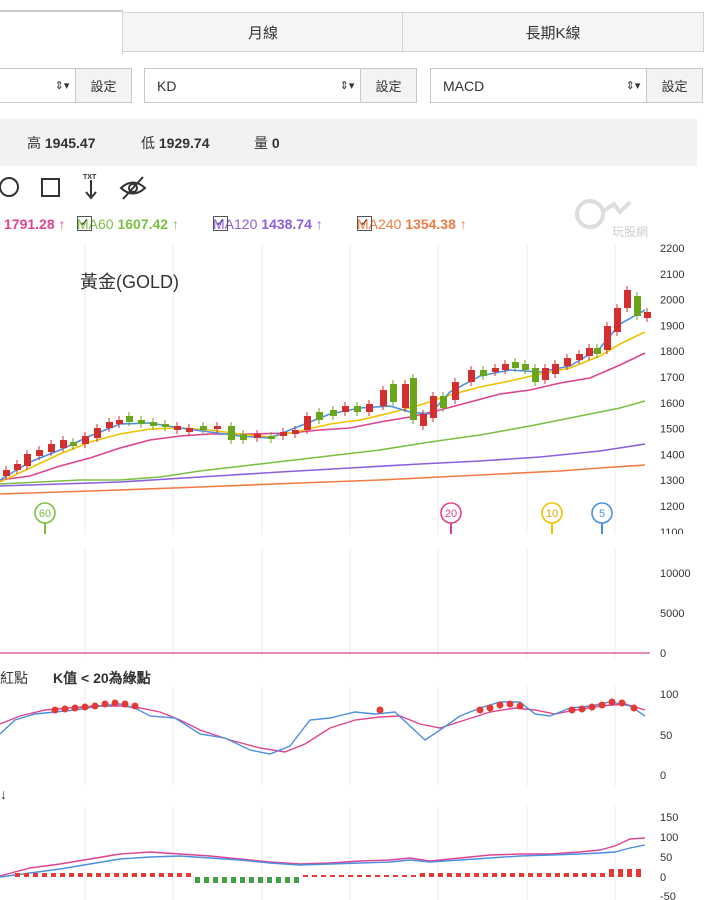 The height and width of the screenshot is (900, 707). What do you see at coordinates (45, 518) in the screenshot?
I see `ma60-marker: 60` at bounding box center [45, 518].